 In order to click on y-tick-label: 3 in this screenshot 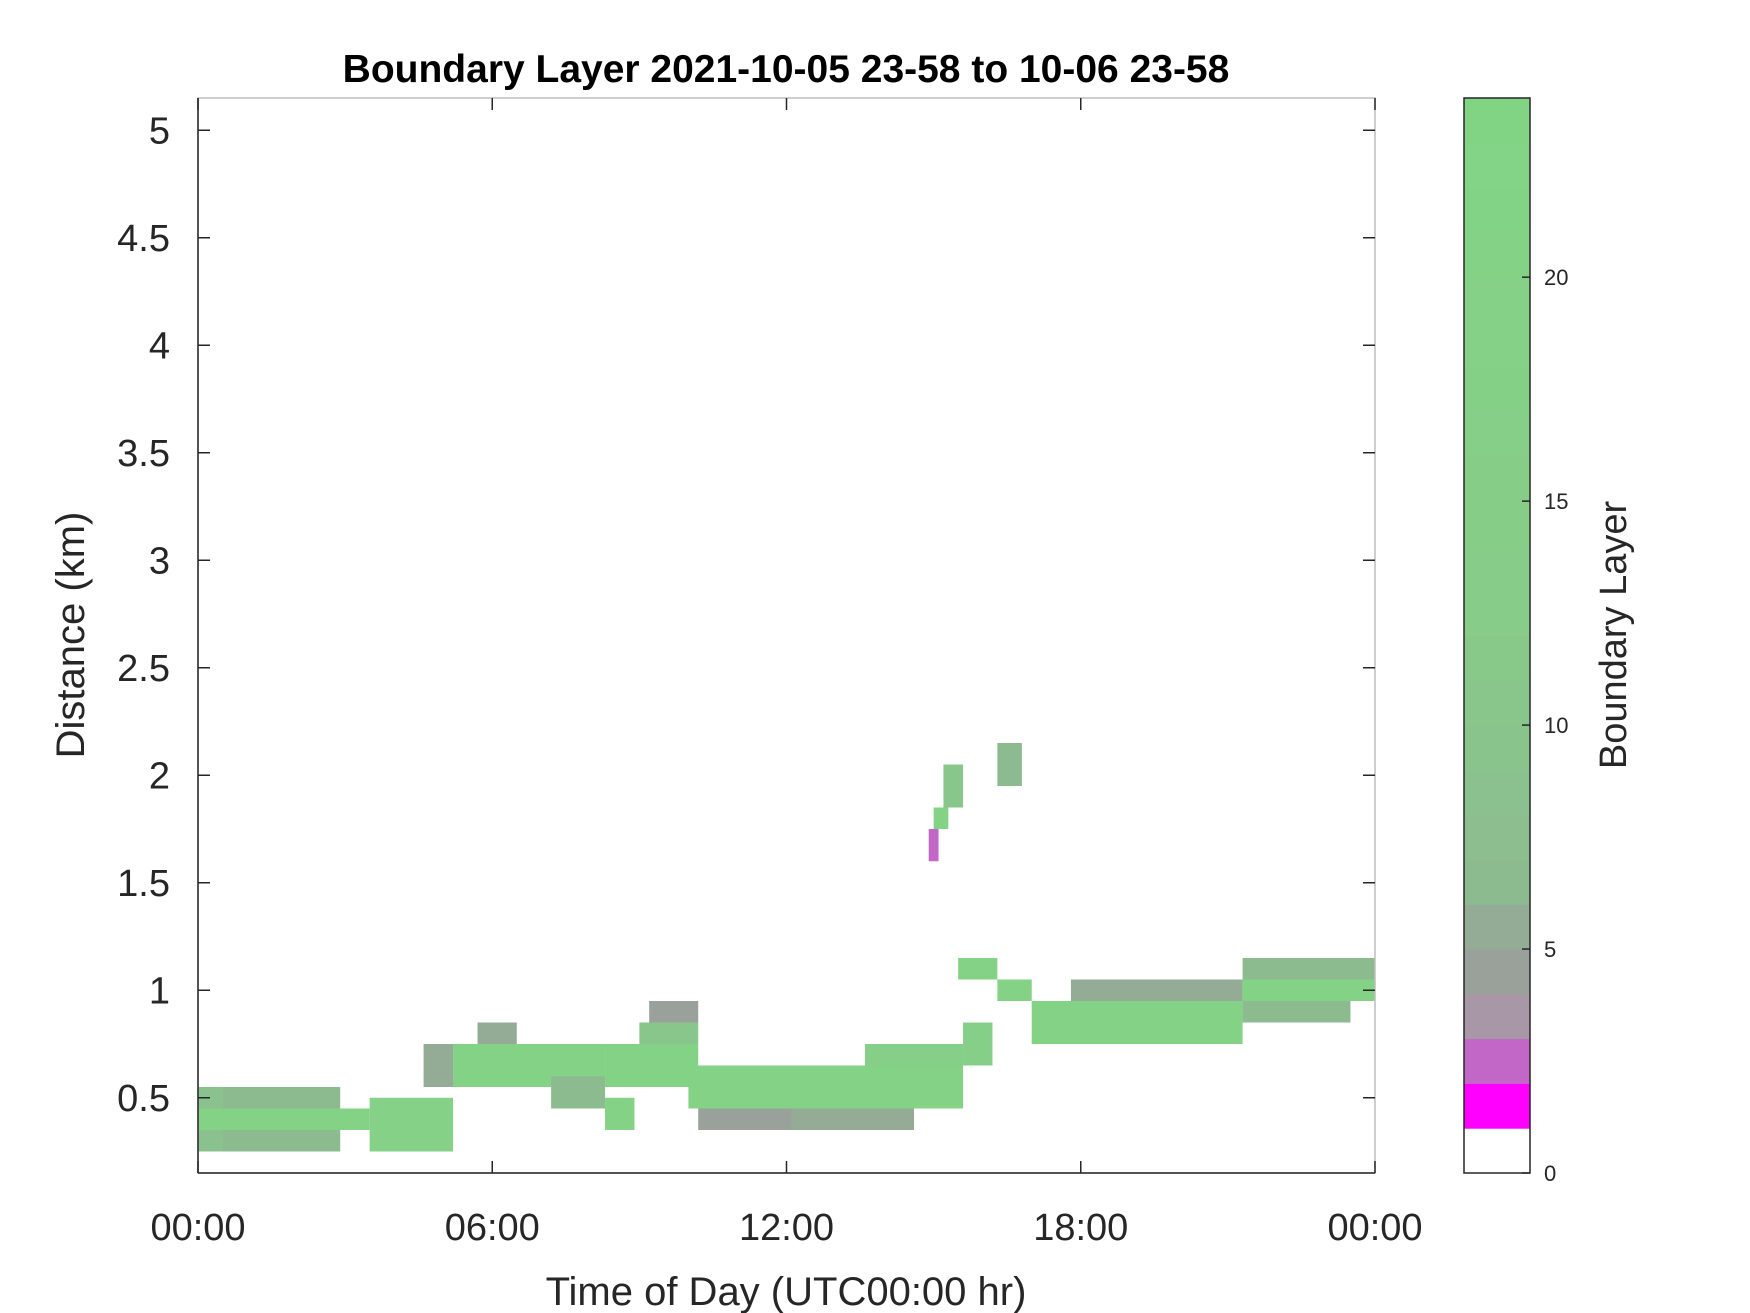, I will do `click(159, 561)`.